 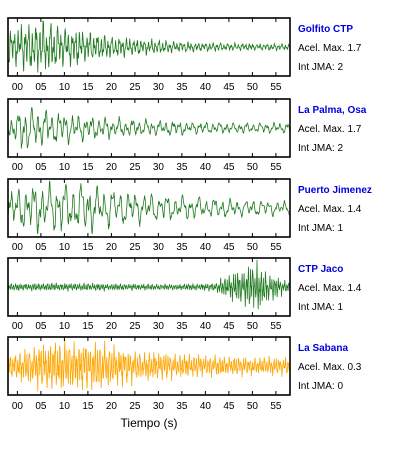 What do you see at coordinates (276, 406) in the screenshot?
I see `x-tick-label-4-11: 55` at bounding box center [276, 406].